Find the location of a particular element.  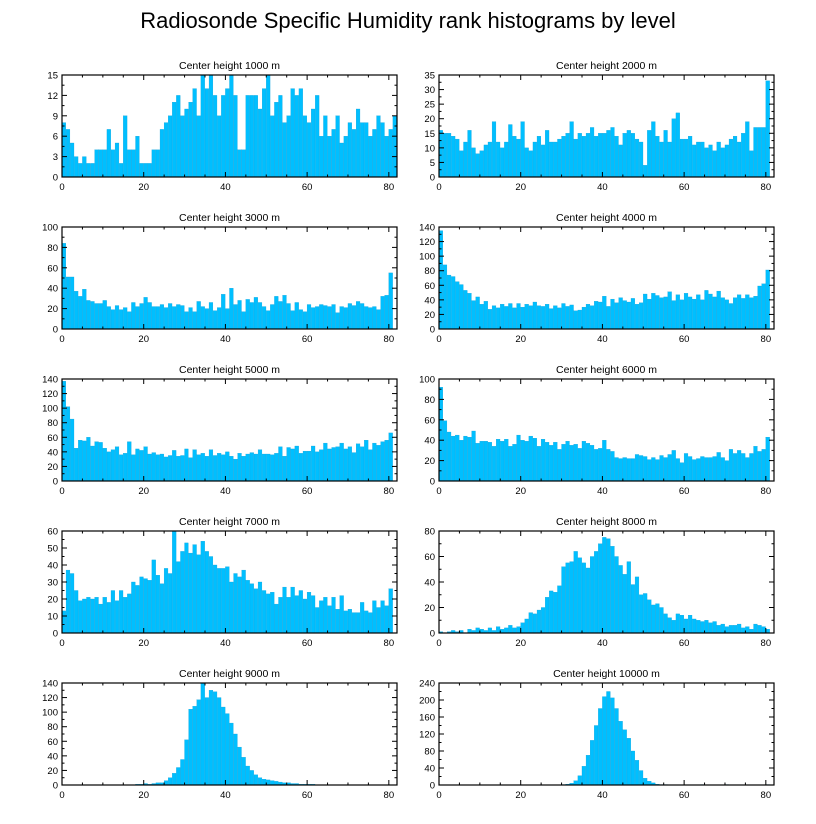

y-tick-label: 25 is located at coordinates (429, 105).